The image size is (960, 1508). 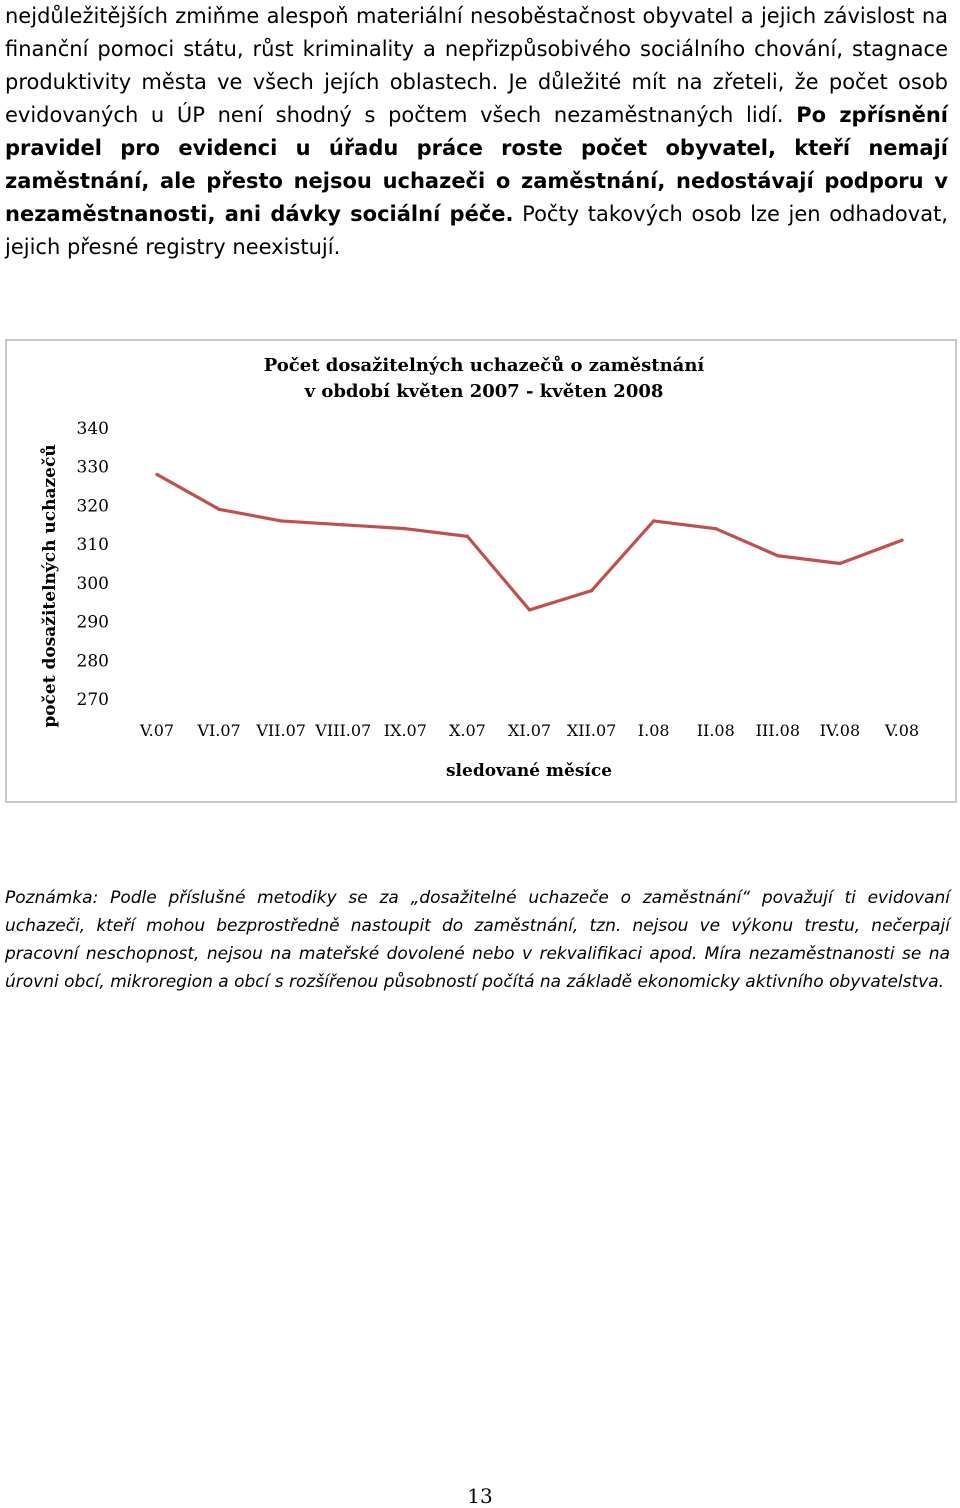 I want to click on y-tick-label: 270, so click(x=93, y=700).